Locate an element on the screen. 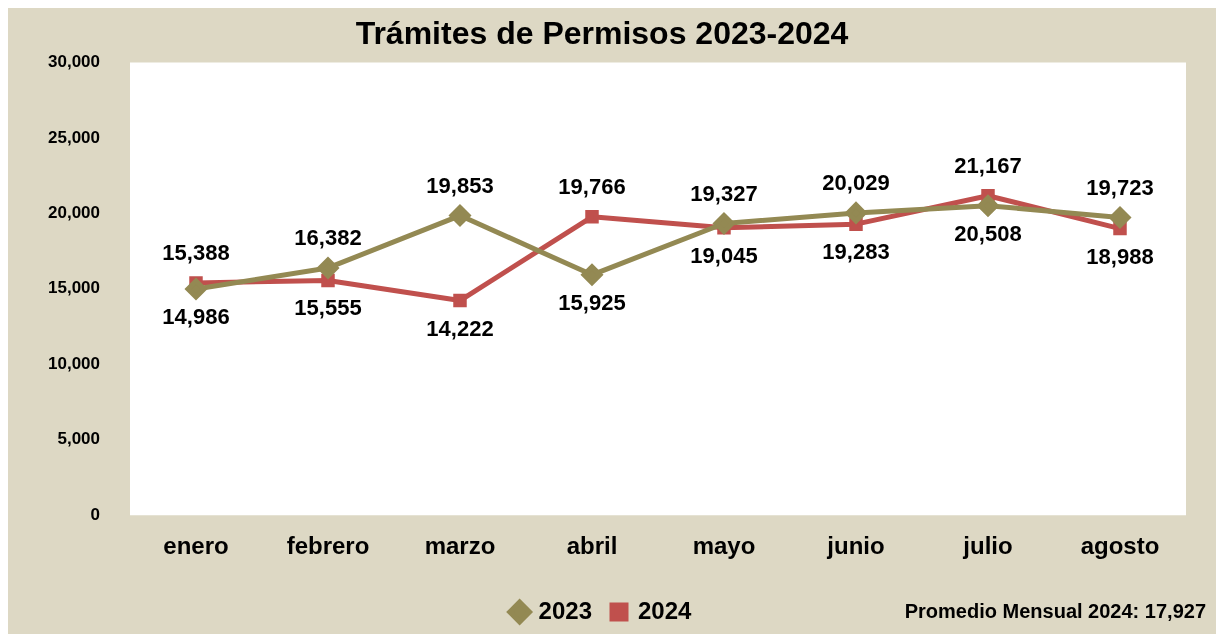 The image size is (1224, 642). data-label: 14,222 is located at coordinates (460, 328).